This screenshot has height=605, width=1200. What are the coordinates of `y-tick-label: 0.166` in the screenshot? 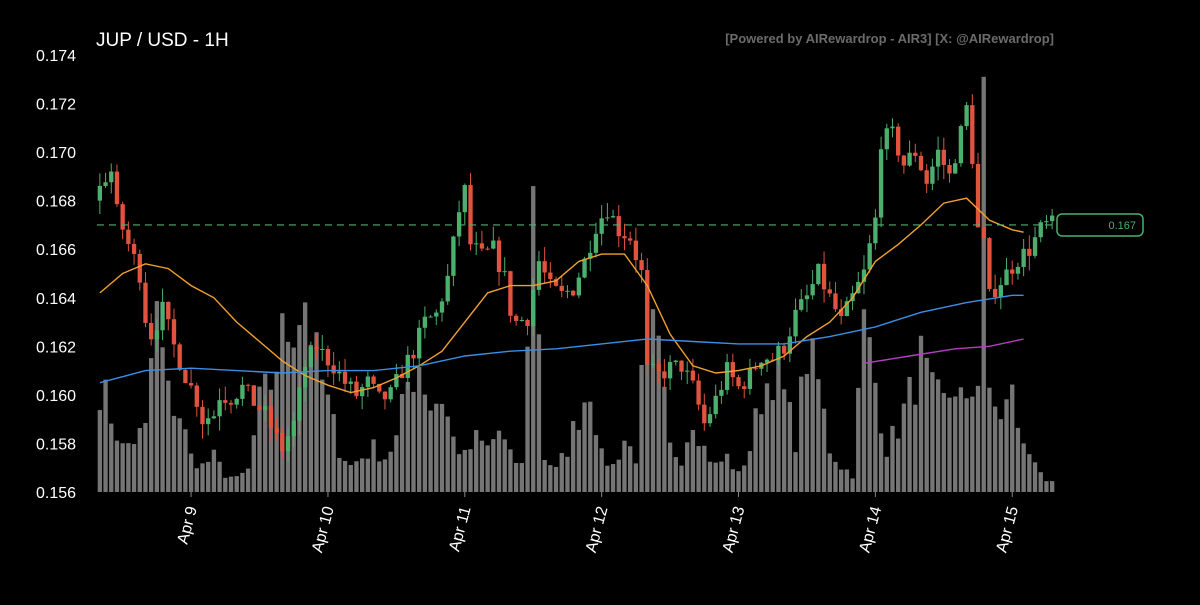 It's located at (56, 250).